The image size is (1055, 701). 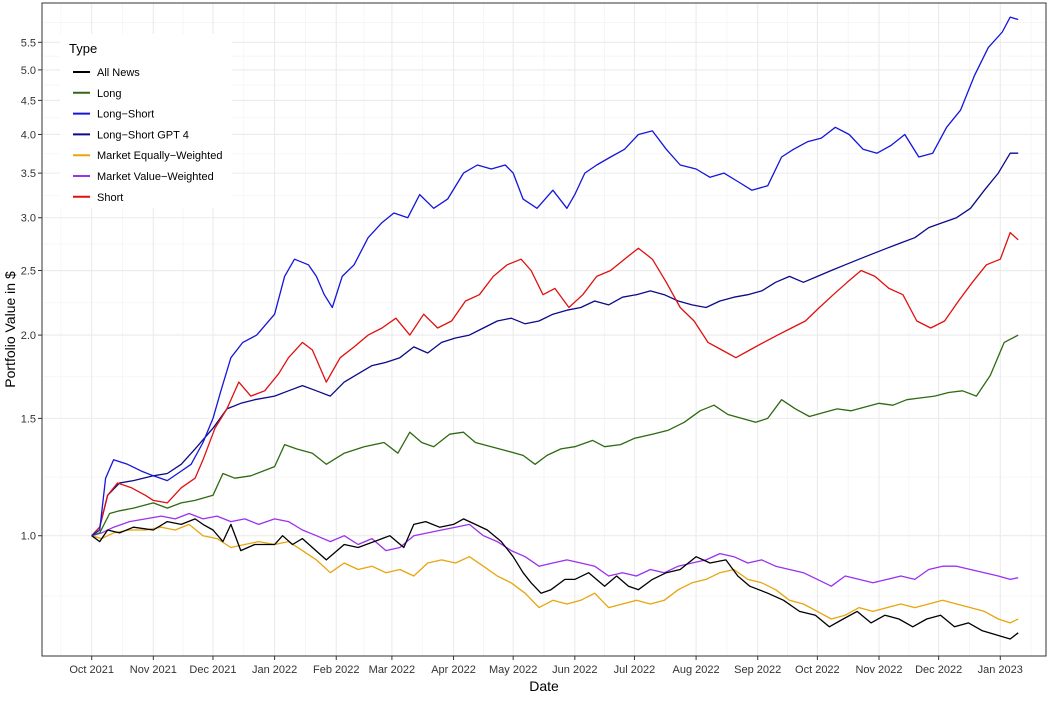 What do you see at coordinates (212, 670) in the screenshot?
I see `x-tick-label: Dec 2021` at bounding box center [212, 670].